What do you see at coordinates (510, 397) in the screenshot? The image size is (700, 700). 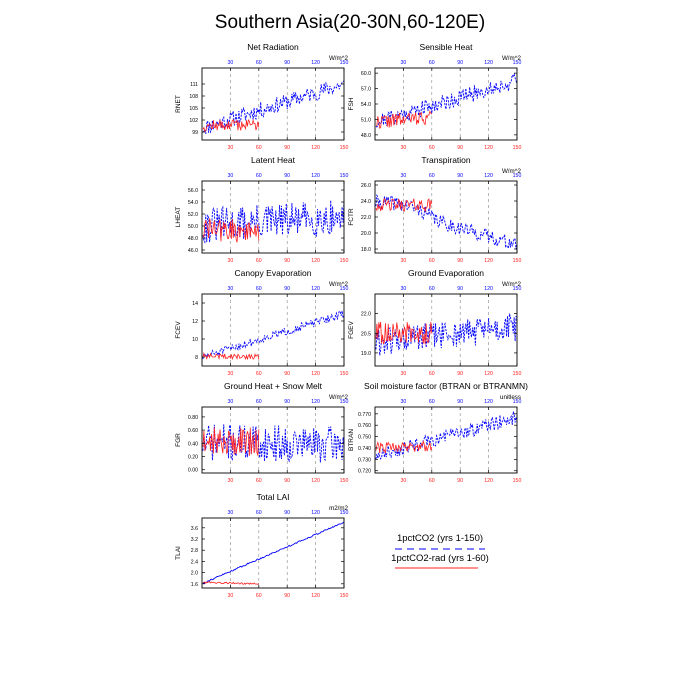 I see `soil-moisture-factor-btran-or-btranmn-units: unitless` at bounding box center [510, 397].